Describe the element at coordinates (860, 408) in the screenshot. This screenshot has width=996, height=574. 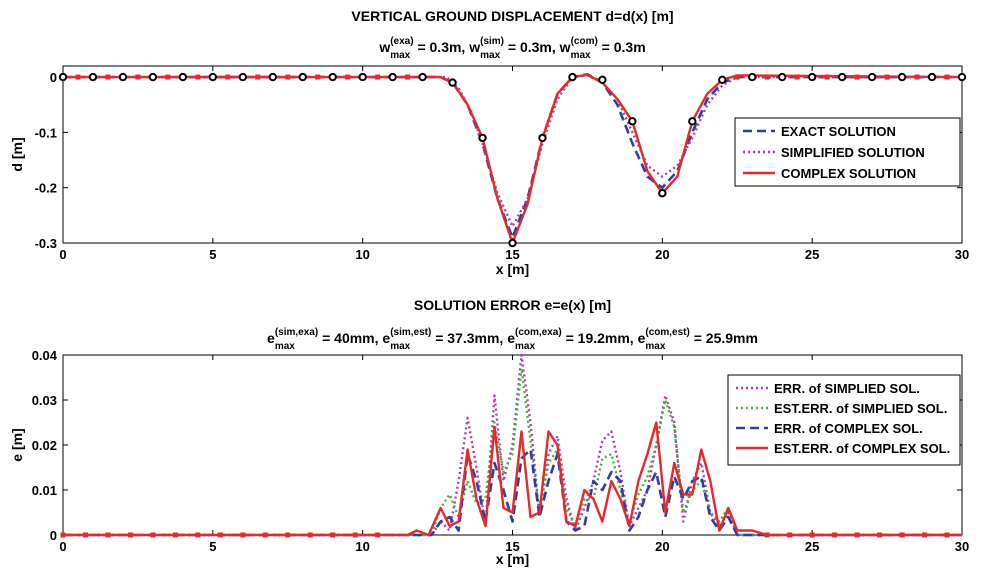
I see `legend-label: EST.ERR. of SIMPLIED SOL.` at that location.